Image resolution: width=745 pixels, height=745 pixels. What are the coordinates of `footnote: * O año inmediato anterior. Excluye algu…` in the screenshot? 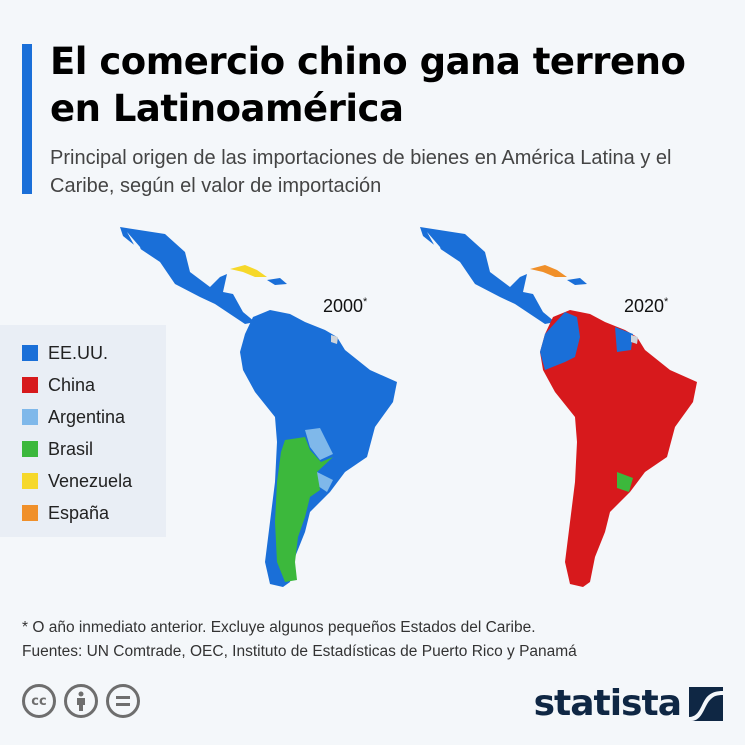 It's located at (299, 640).